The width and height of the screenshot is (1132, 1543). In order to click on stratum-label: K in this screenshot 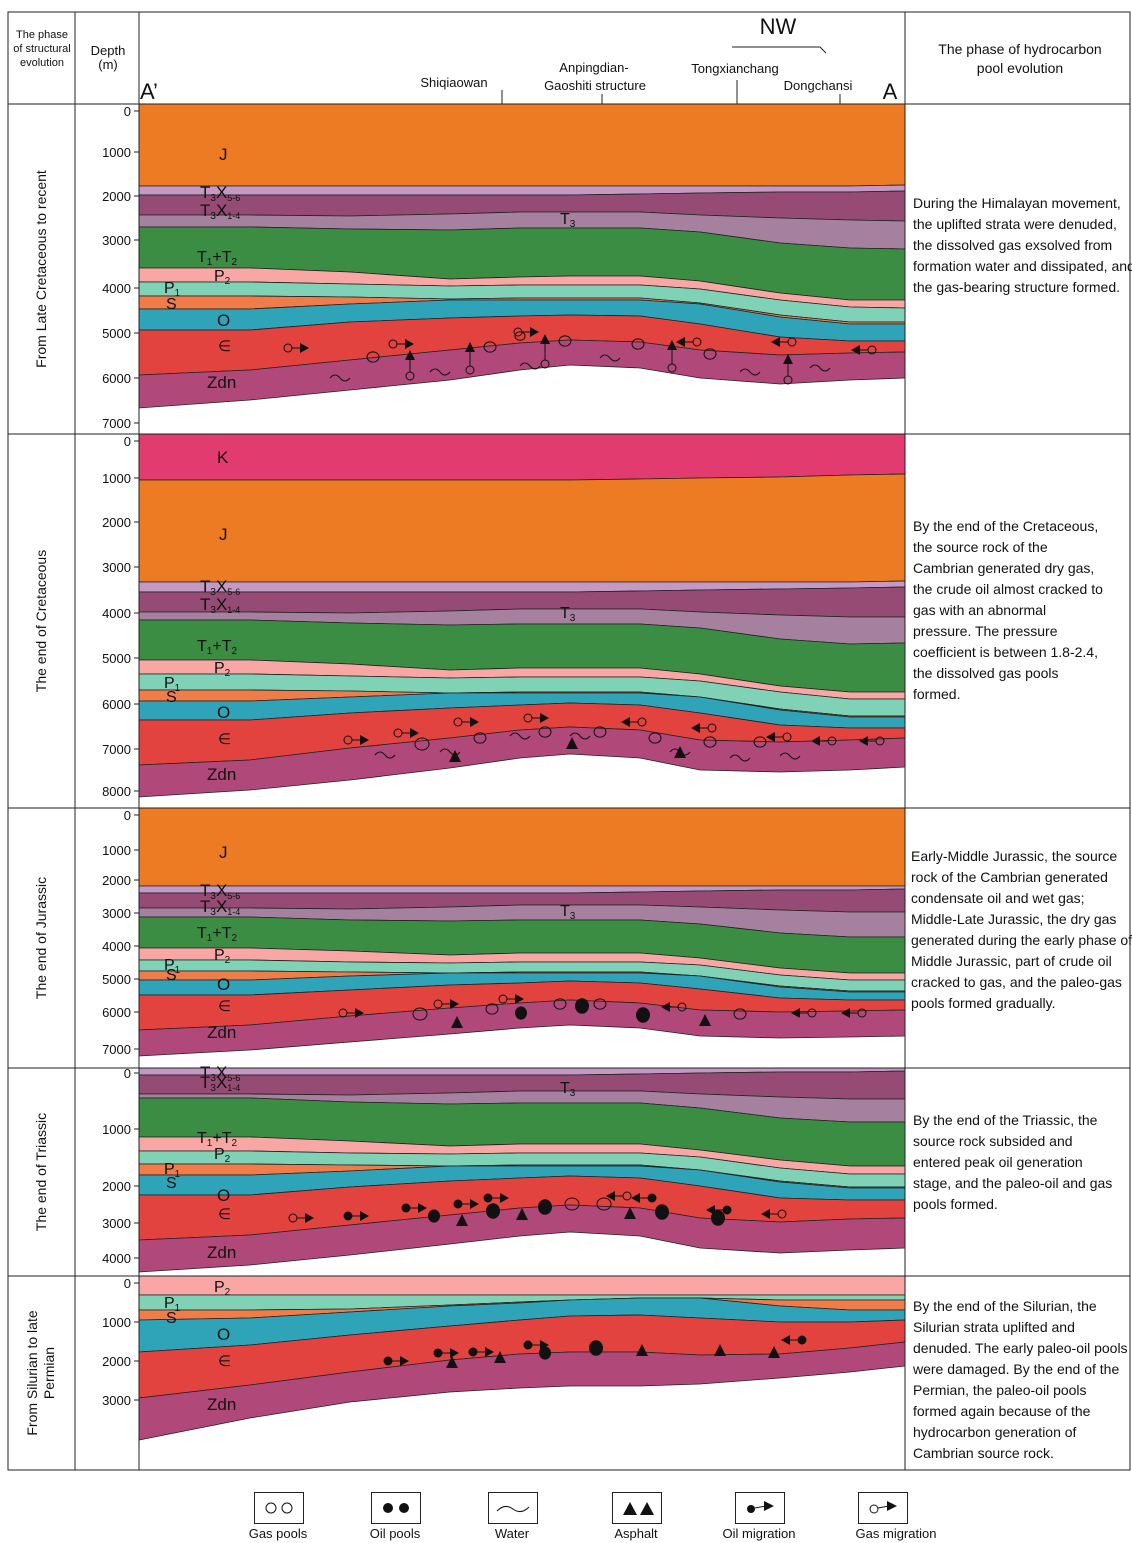, I will do `click(223, 457)`.